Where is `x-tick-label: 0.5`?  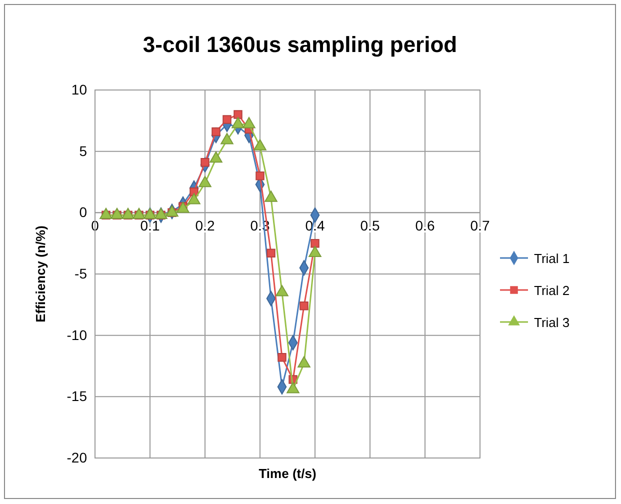
x-tick-label: 0.5 is located at coordinates (370, 226).